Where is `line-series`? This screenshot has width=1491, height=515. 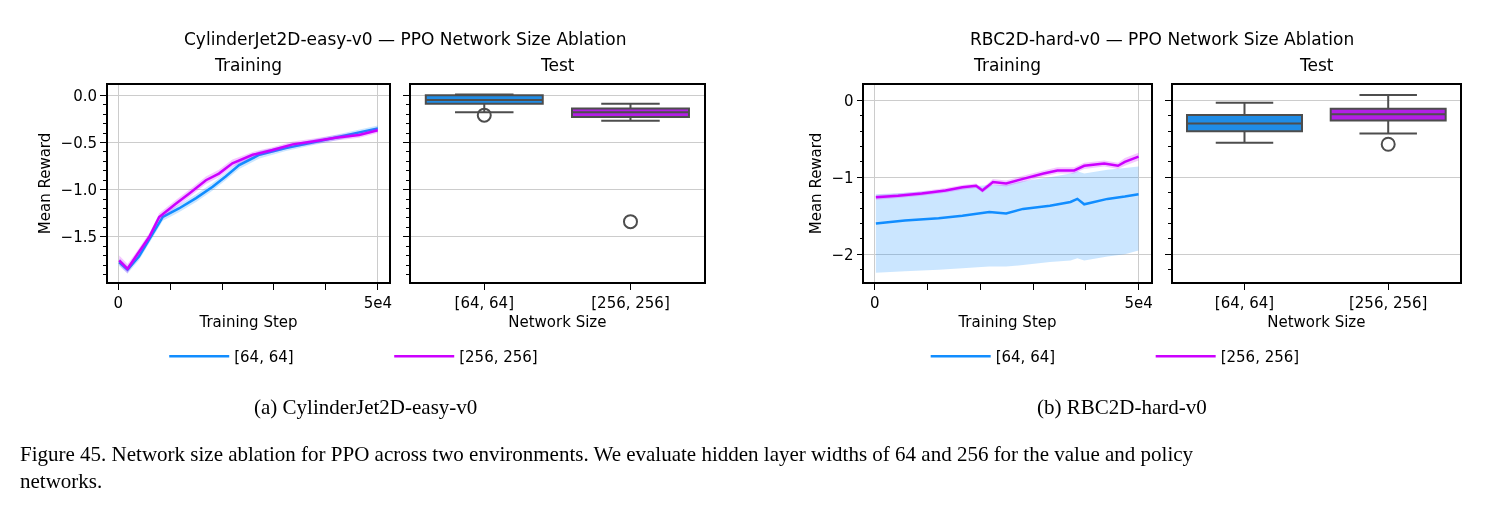 line-series is located at coordinates (1007, 209).